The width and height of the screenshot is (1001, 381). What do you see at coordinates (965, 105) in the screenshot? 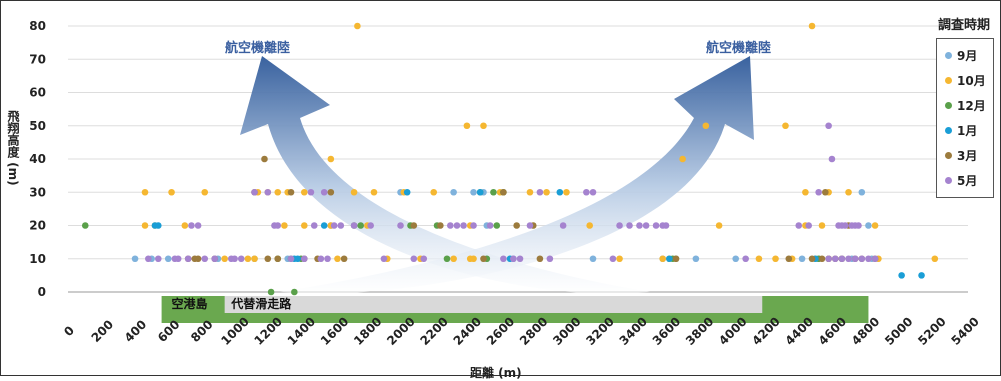
I see `legend-item: 12月` at bounding box center [965, 105].